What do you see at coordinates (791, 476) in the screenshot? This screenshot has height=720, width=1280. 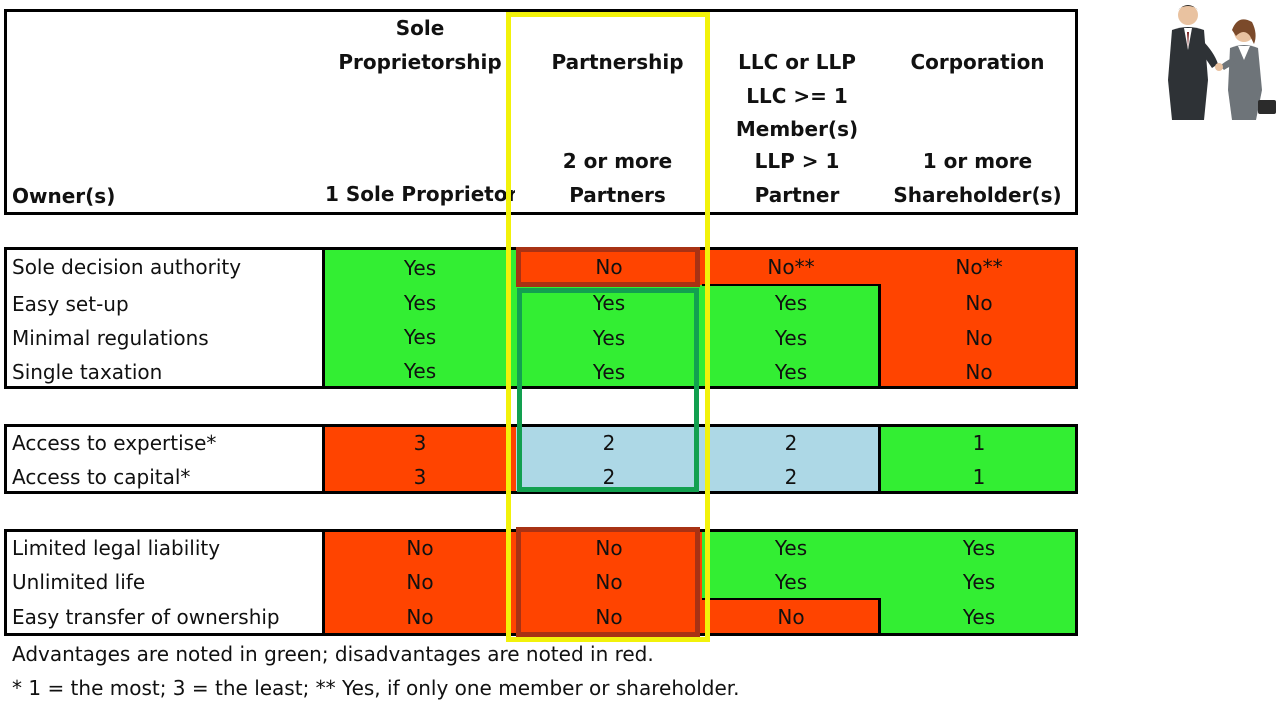 I see `cell-capital-llc: 2` at bounding box center [791, 476].